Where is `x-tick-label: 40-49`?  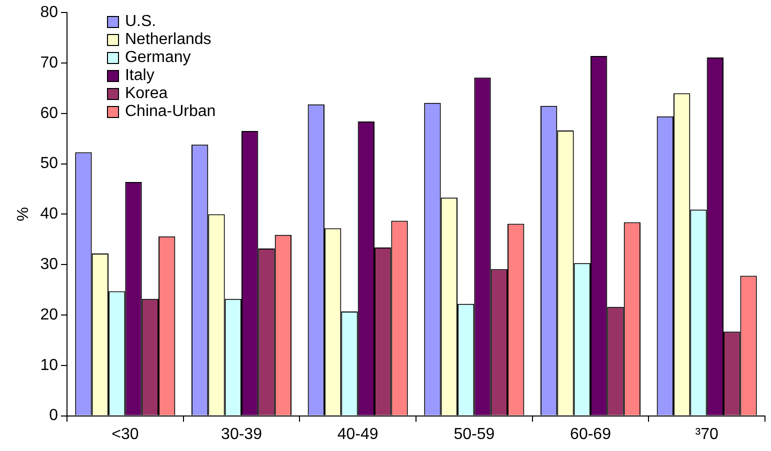 x-tick-label: 40-49 is located at coordinates (357, 434).